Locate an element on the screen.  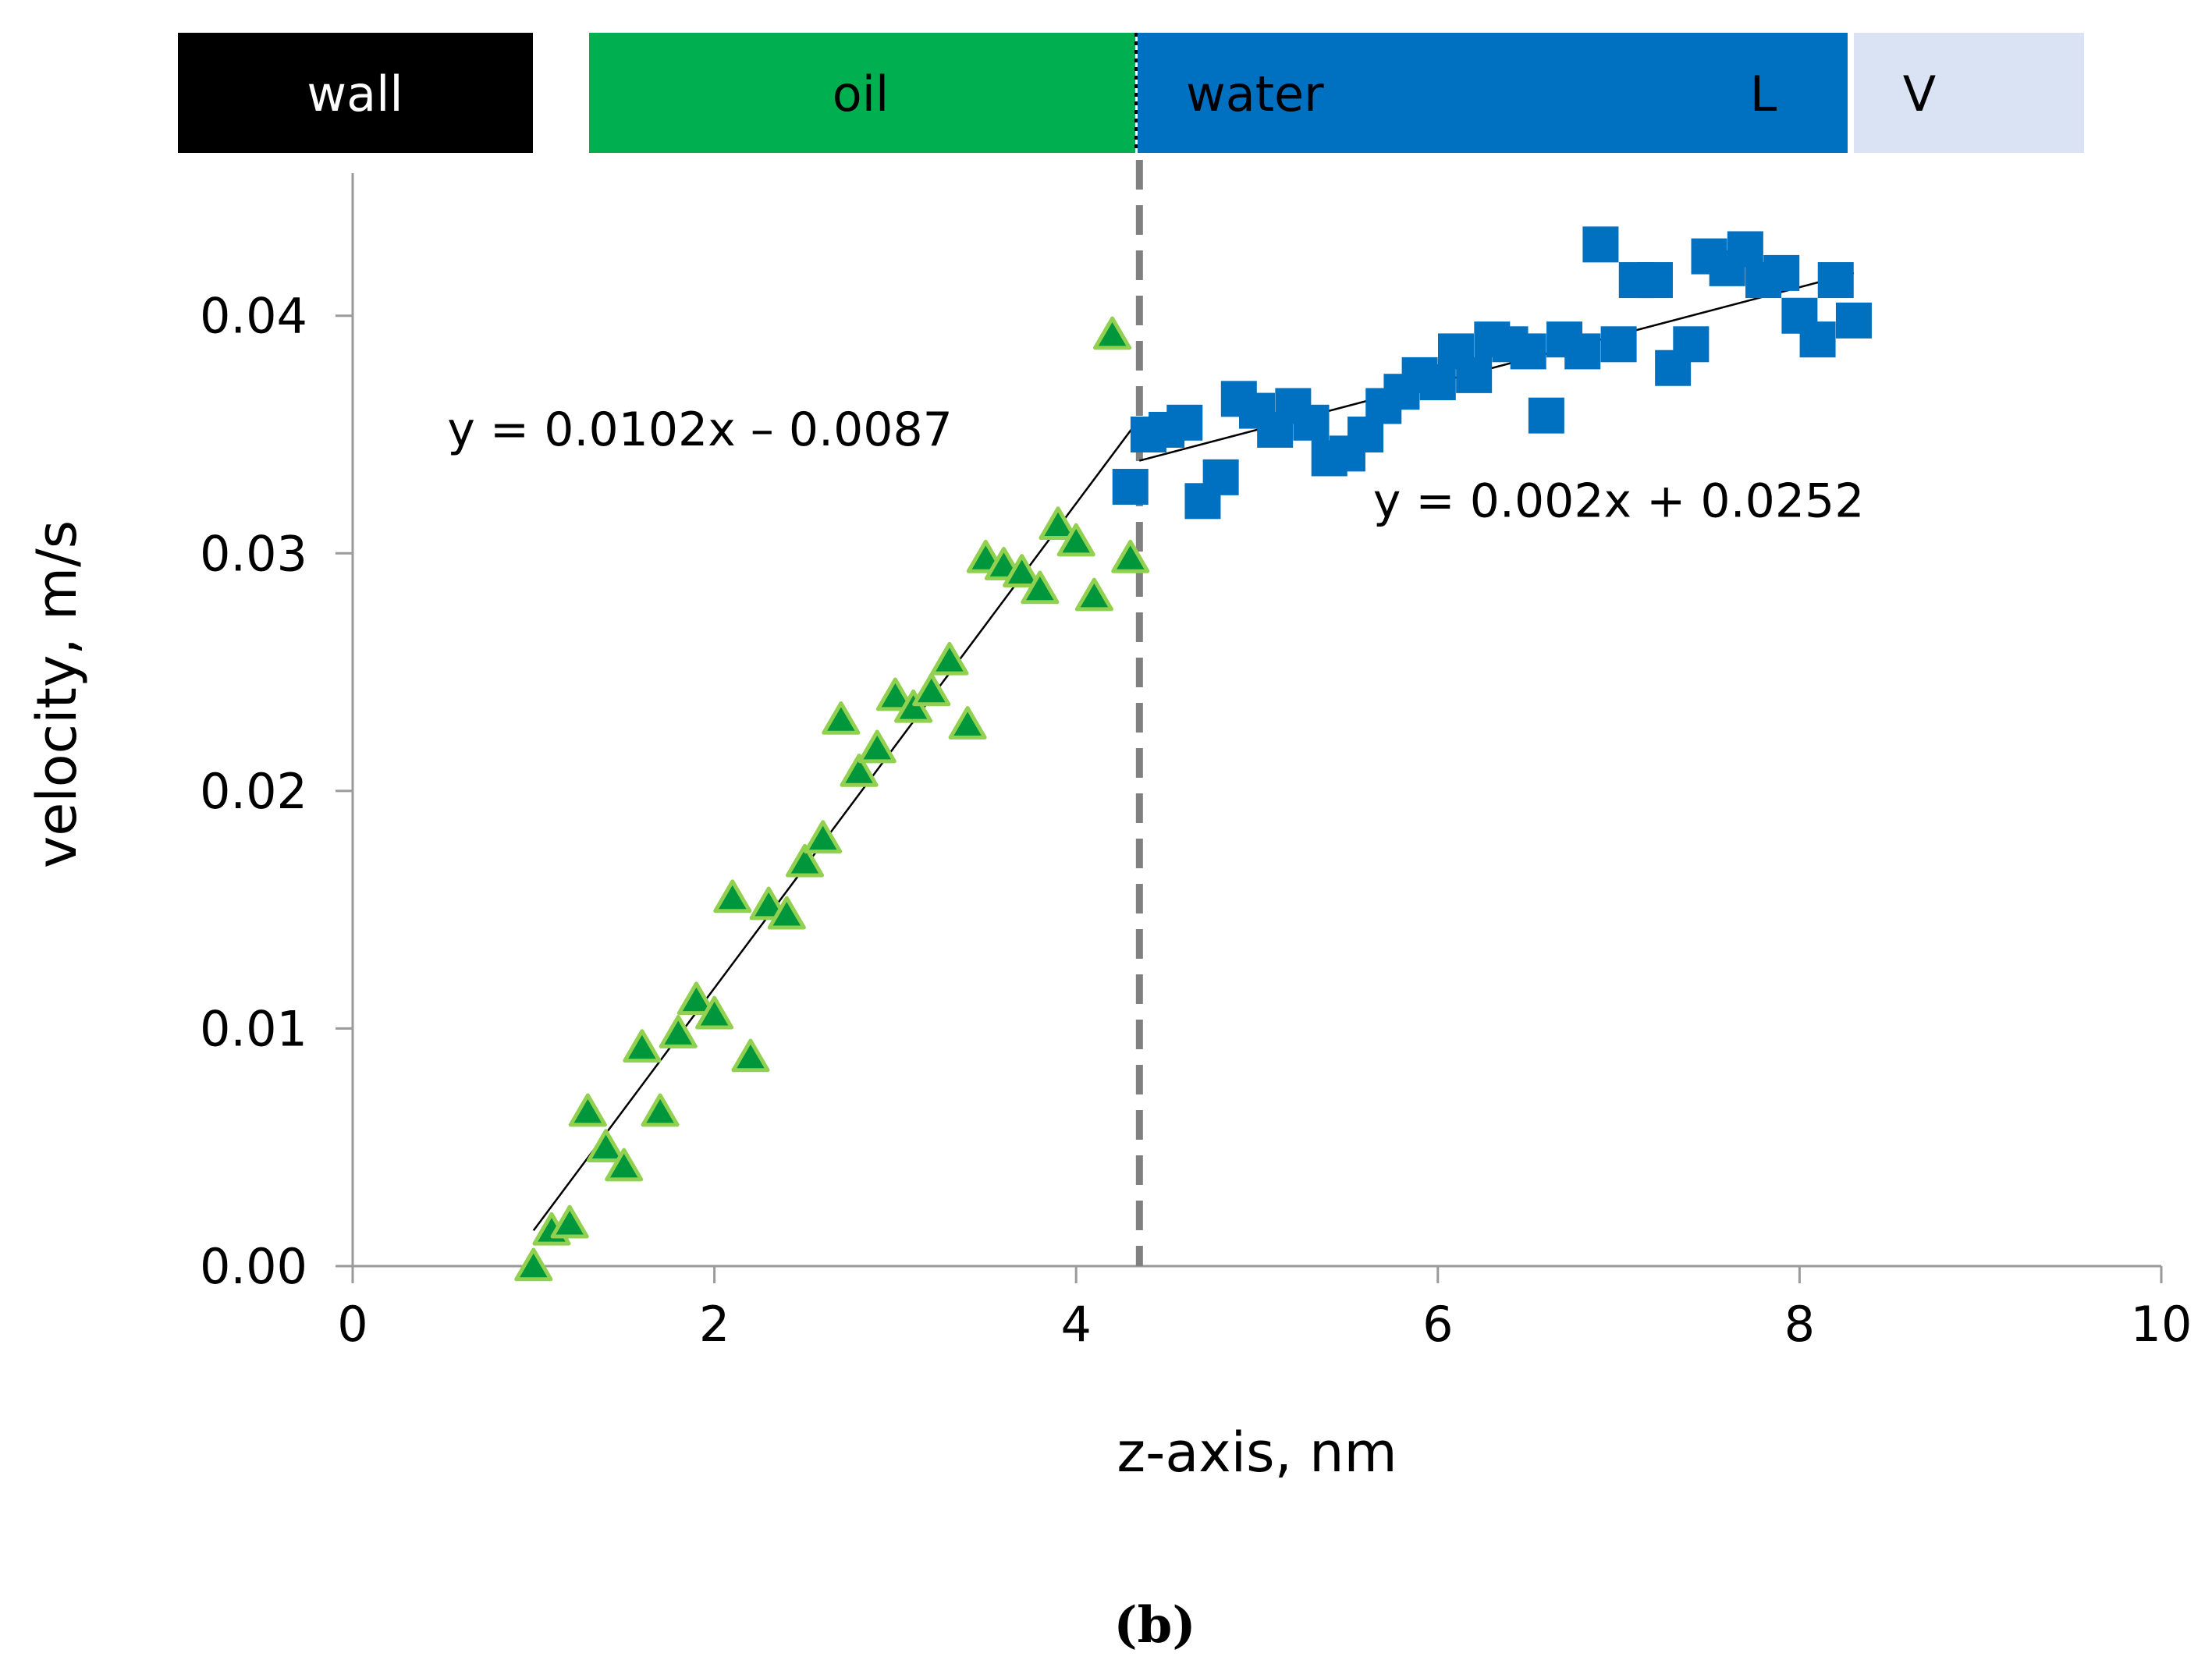
x-axis-ticks: 0 2 4 6 8 10 is located at coordinates (1264, 1310).